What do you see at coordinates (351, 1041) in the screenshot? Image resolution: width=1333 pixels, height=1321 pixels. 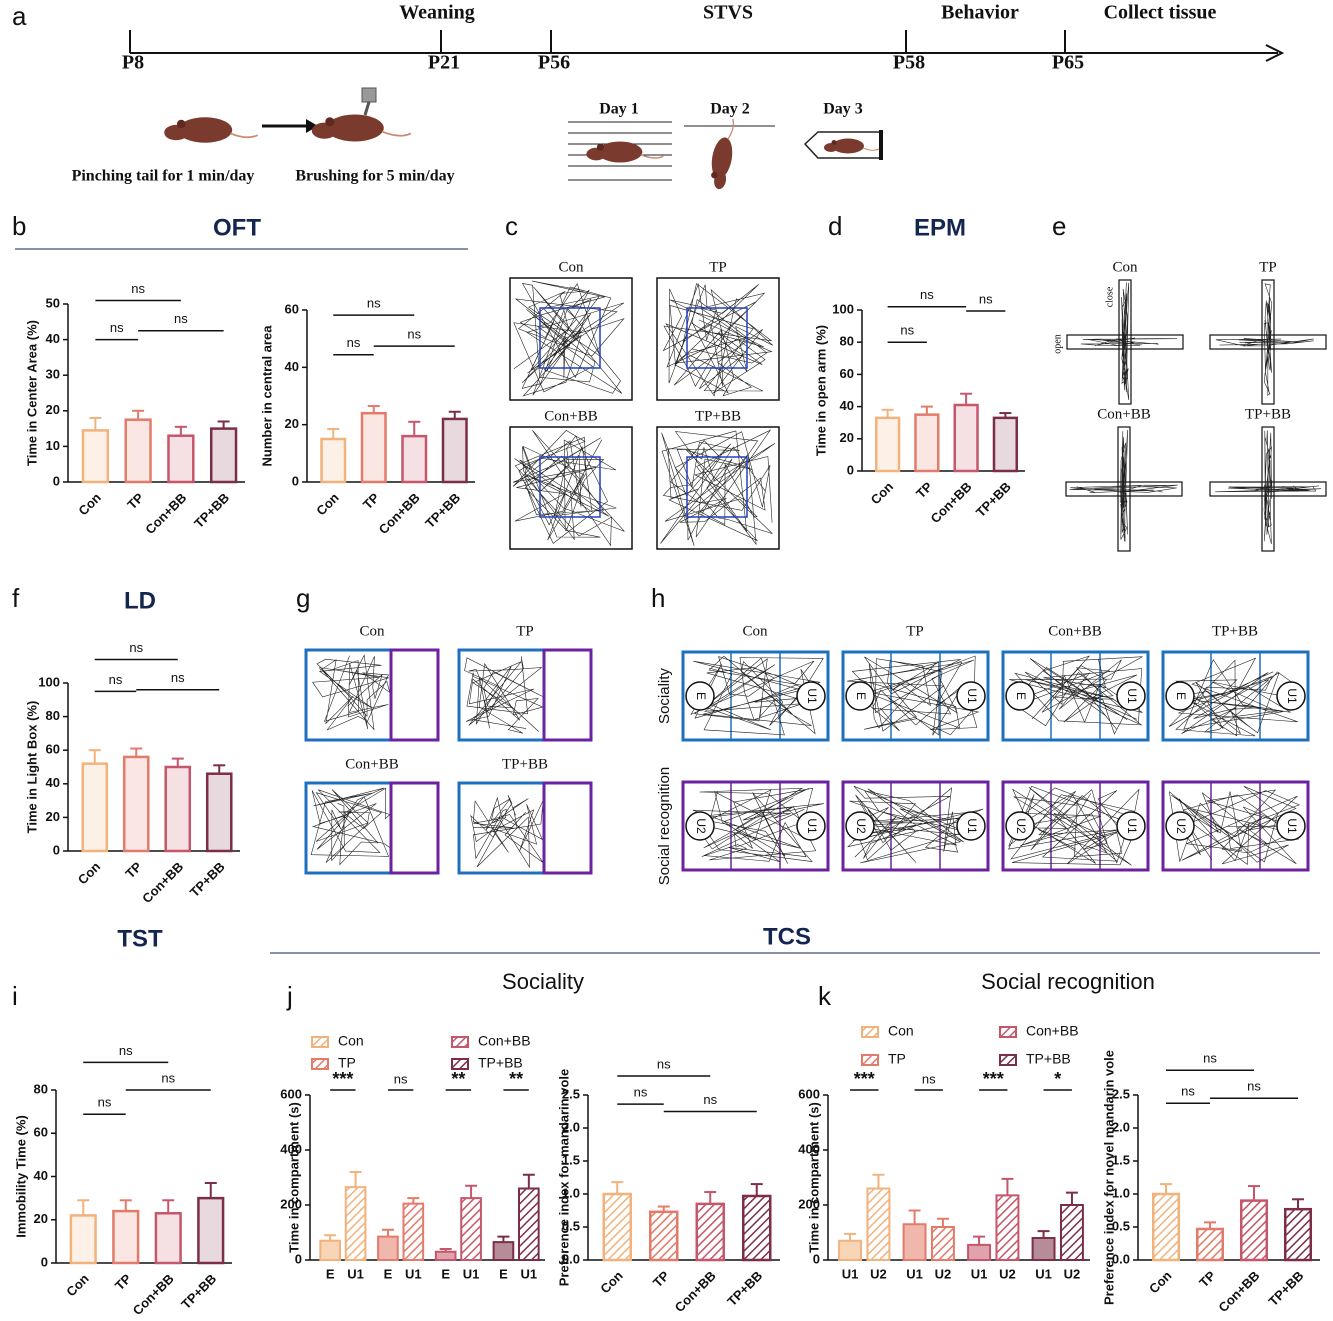 I see `legend-label: Con` at bounding box center [351, 1041].